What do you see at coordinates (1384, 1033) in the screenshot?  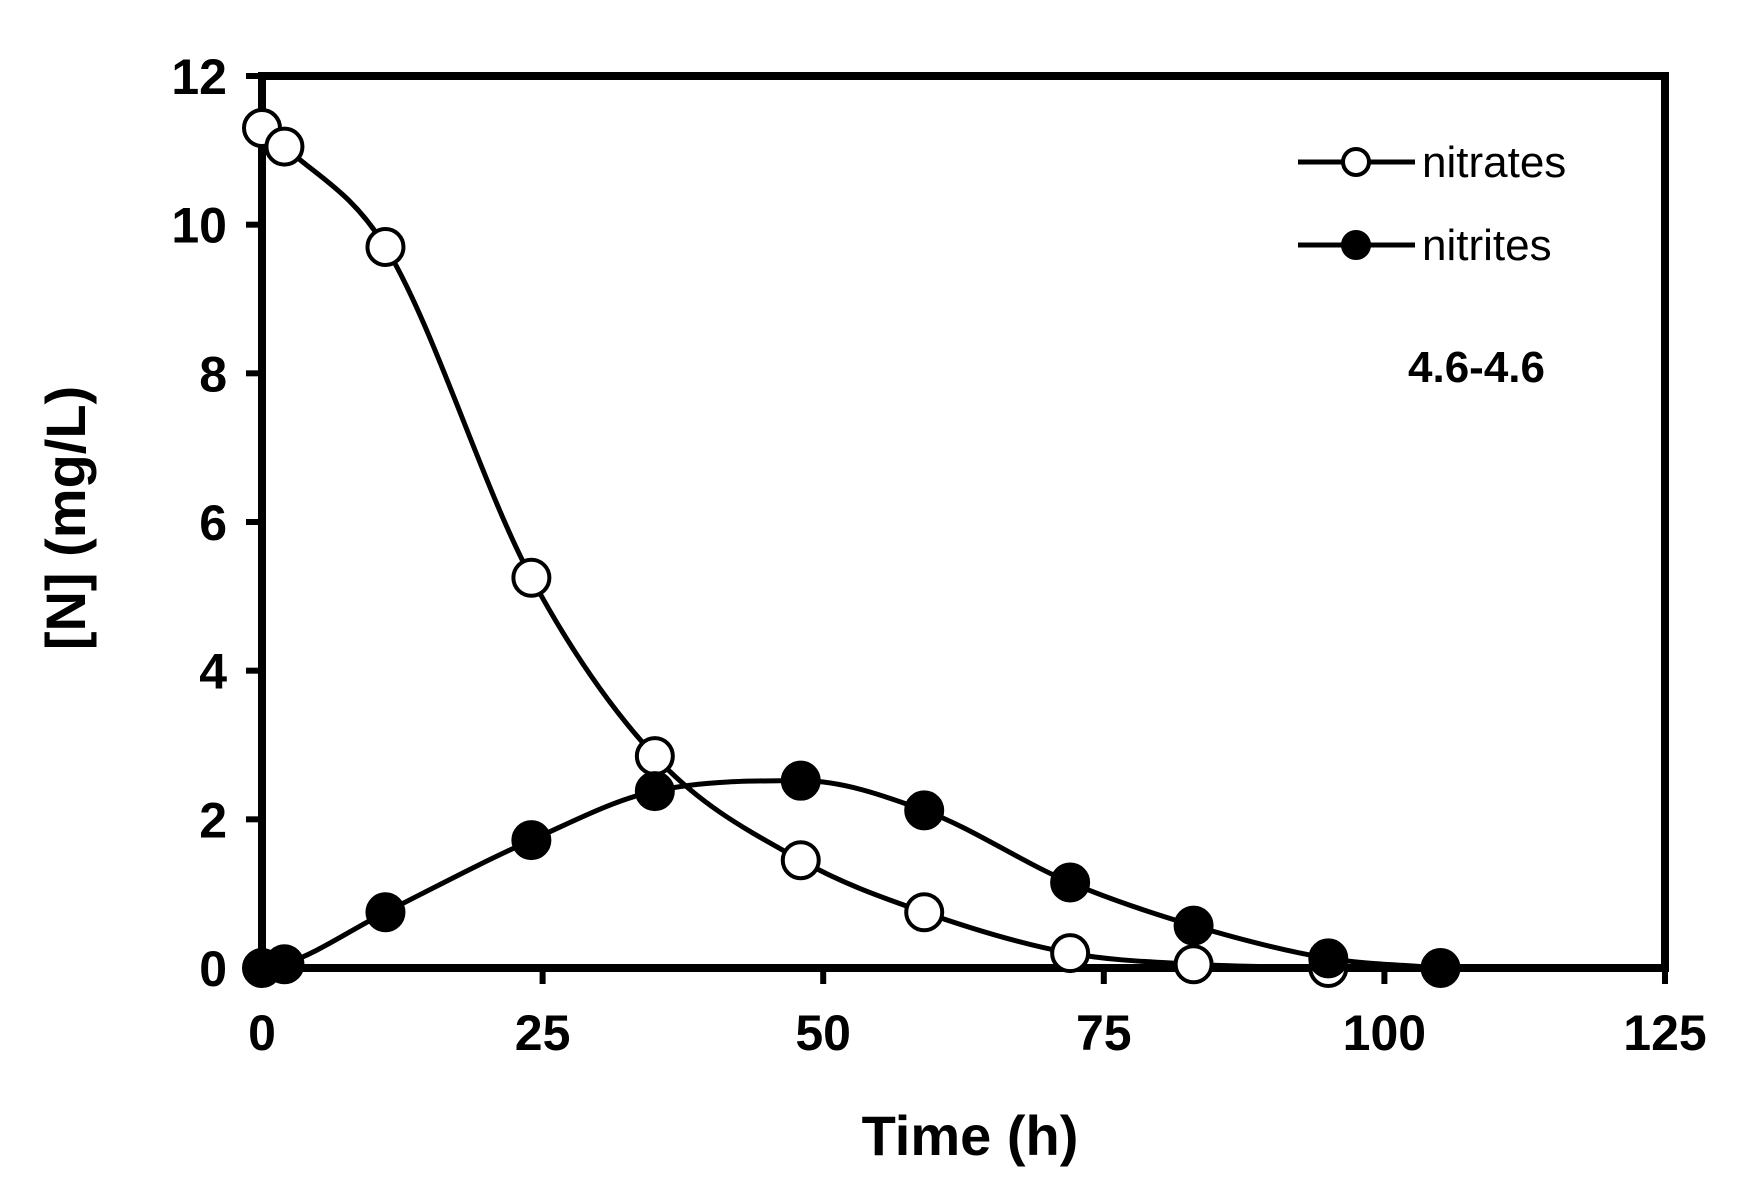 I see `x-tick-label: 100` at bounding box center [1384, 1033].